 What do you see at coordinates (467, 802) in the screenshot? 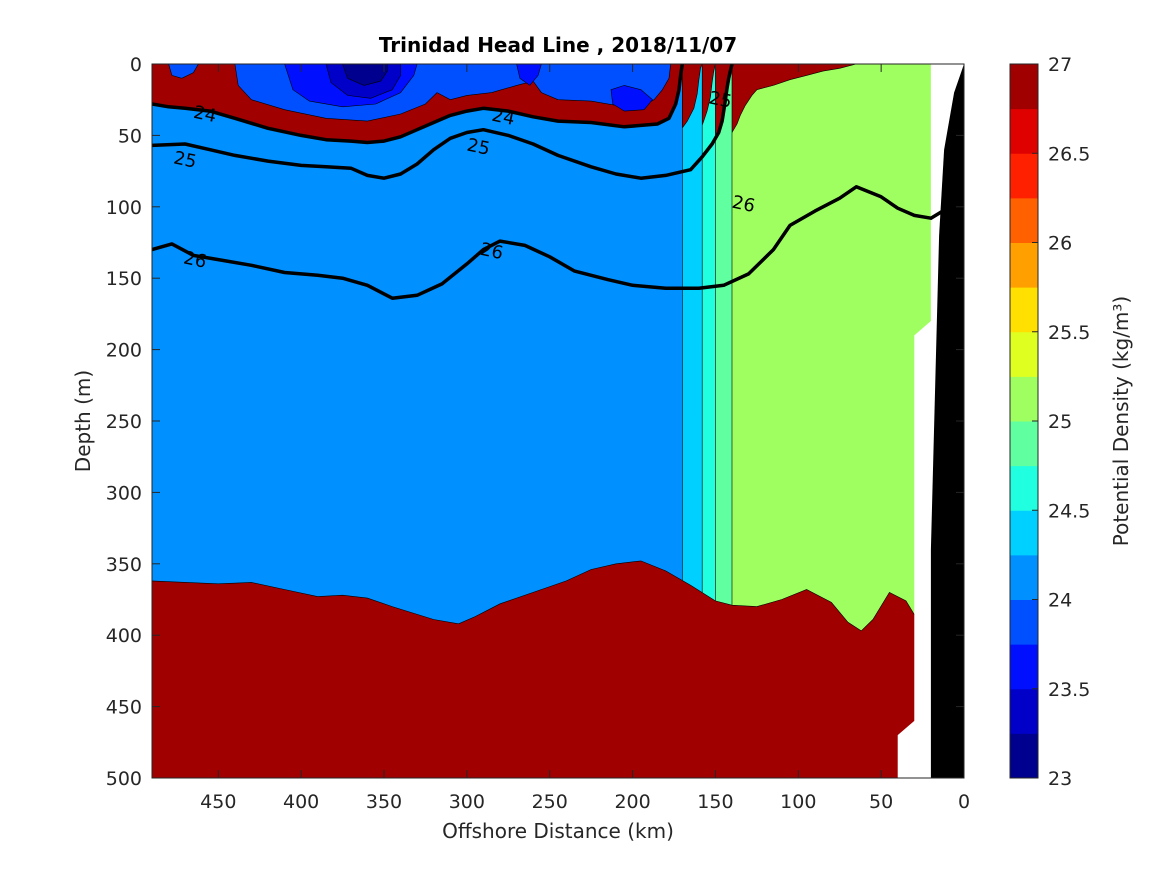
I see `x-tick-label: 300` at bounding box center [467, 802].